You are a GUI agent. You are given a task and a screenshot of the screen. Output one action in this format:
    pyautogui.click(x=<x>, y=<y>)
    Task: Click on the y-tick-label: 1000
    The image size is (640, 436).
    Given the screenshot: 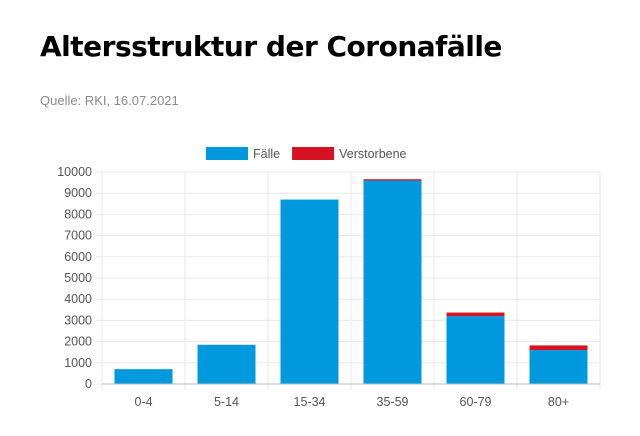 What is the action you would take?
    pyautogui.click(x=78, y=363)
    